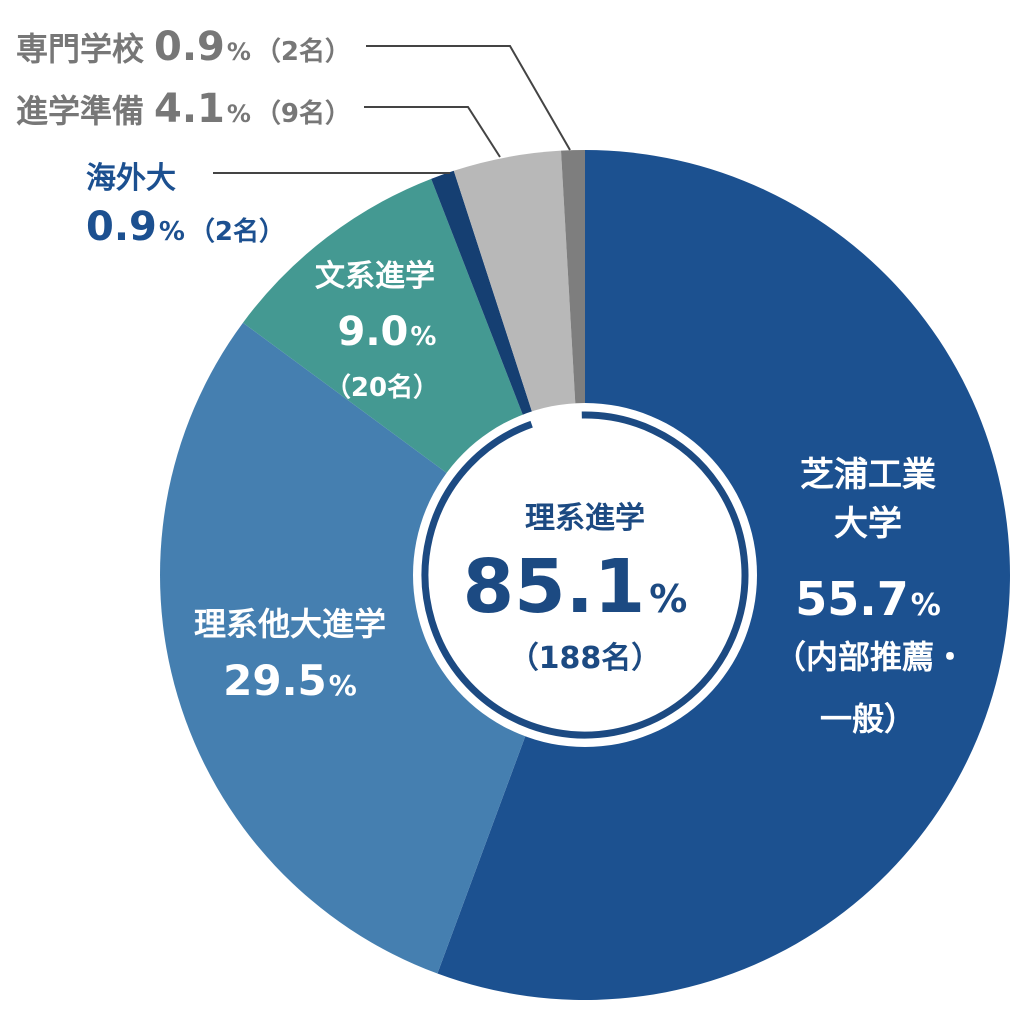 This screenshot has height=1024, width=1024. I want to click on label-other-science-unit: %, so click(343, 685).